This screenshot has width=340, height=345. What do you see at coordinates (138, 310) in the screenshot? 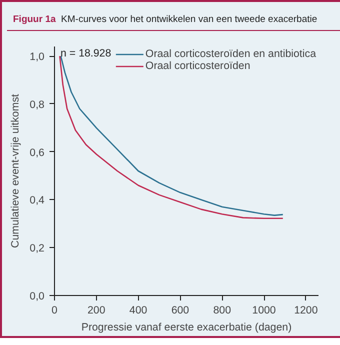
I see `x-tick-label: 400` at bounding box center [138, 310].